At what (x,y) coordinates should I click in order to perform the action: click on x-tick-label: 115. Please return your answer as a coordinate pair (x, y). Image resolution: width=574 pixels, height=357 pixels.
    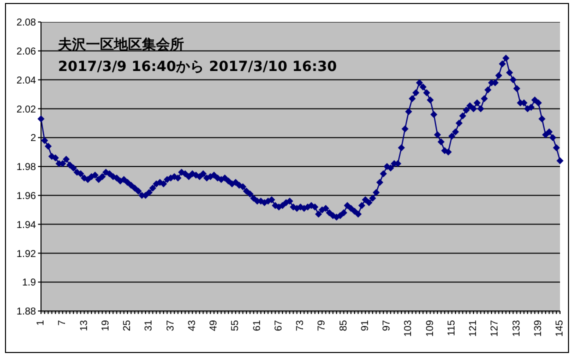
    Looking at the image, I should click on (452, 328).